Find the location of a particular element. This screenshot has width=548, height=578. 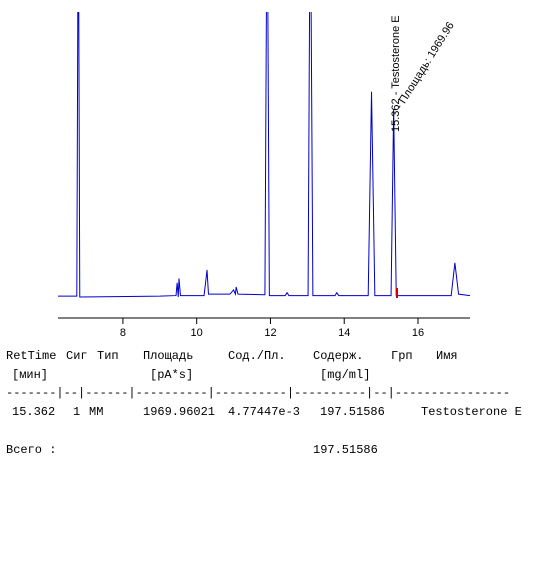

column-header: Площадь is located at coordinates (168, 356).